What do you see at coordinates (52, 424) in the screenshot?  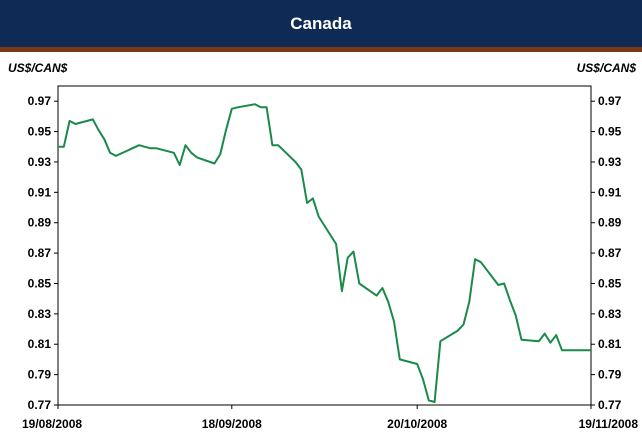 I see `x-tick-label: 19/08/2008` at bounding box center [52, 424].